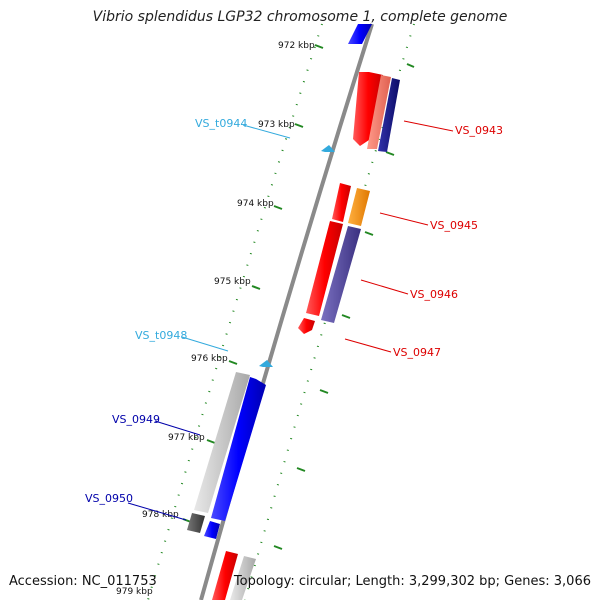 This screenshot has width=600, height=600. Describe the element at coordinates (389, 115) in the screenshot. I see `gene-vs0943-navy` at that location.